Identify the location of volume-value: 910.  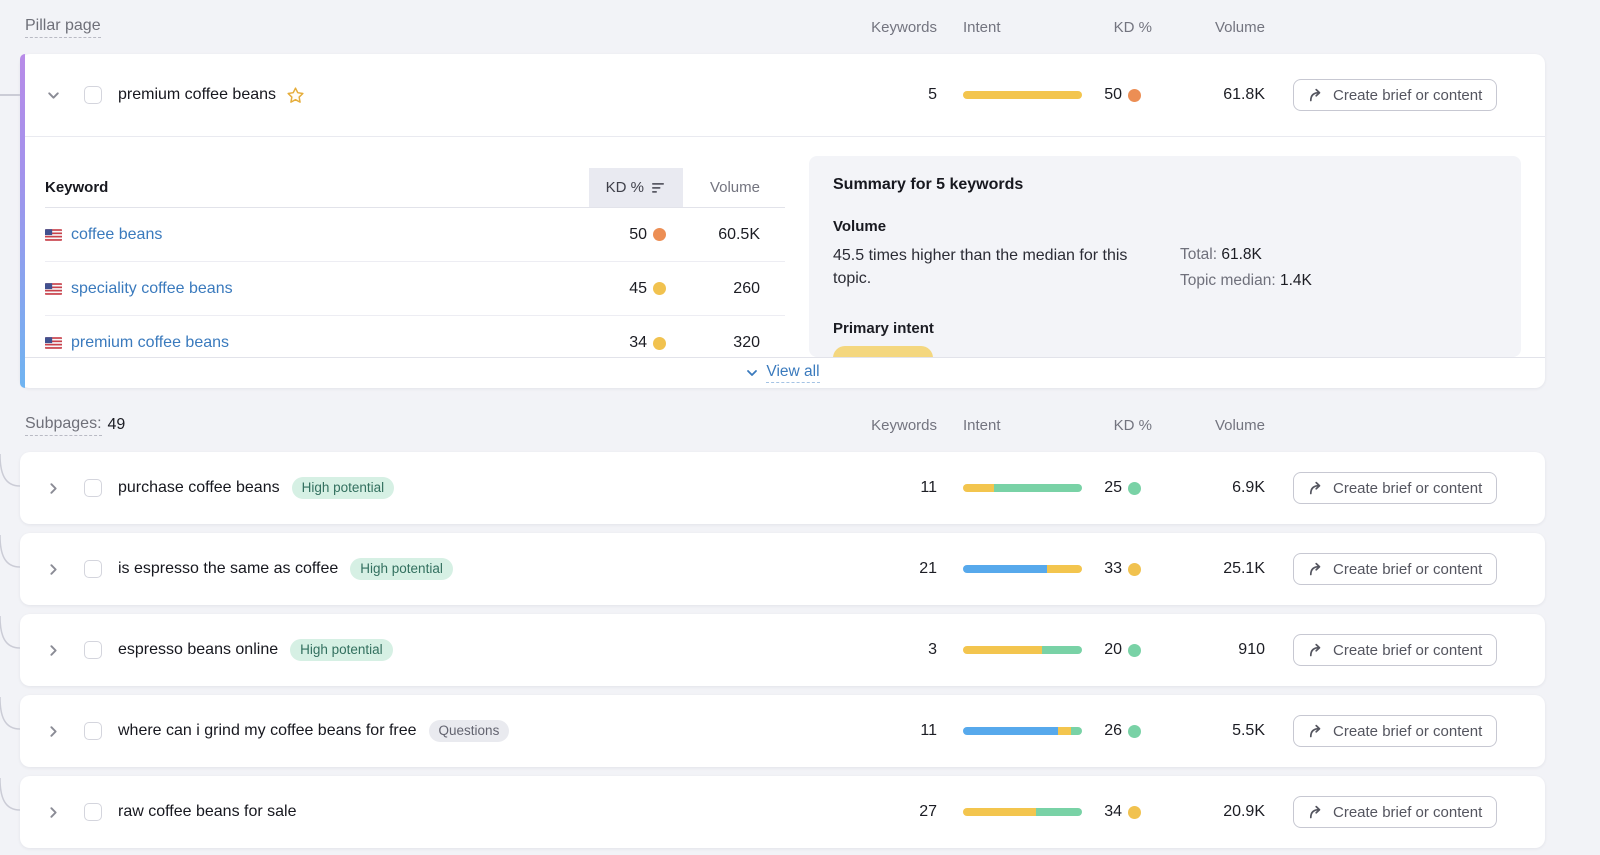
(1251, 649).